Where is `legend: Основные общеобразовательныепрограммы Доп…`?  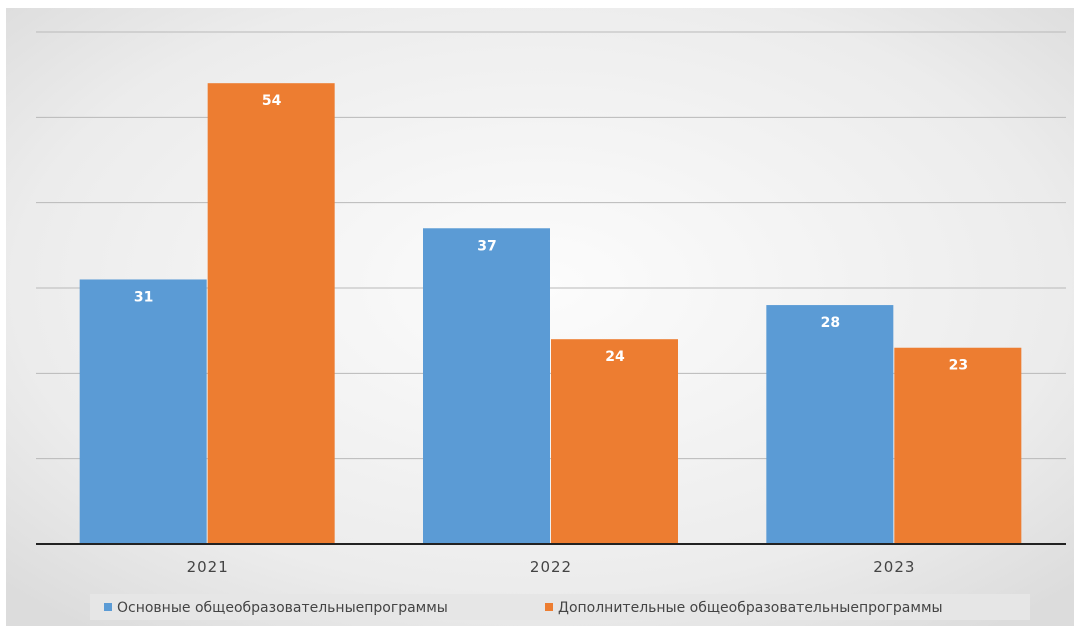
legend: Основные общеобразовательныепрограммы Доп… is located at coordinates (560, 607).